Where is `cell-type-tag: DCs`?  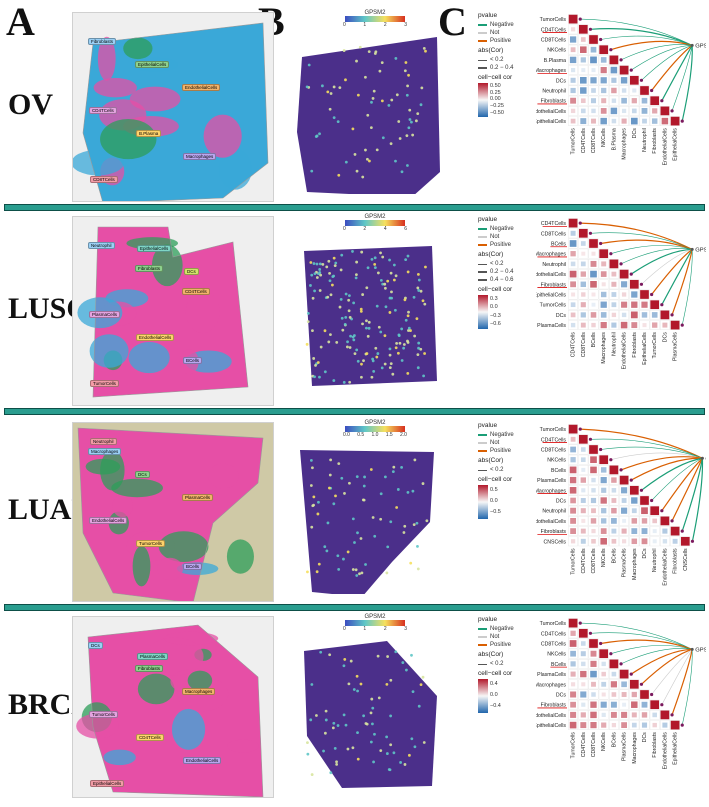
cell-type-tag: DCs is located at coordinates (191, 271).